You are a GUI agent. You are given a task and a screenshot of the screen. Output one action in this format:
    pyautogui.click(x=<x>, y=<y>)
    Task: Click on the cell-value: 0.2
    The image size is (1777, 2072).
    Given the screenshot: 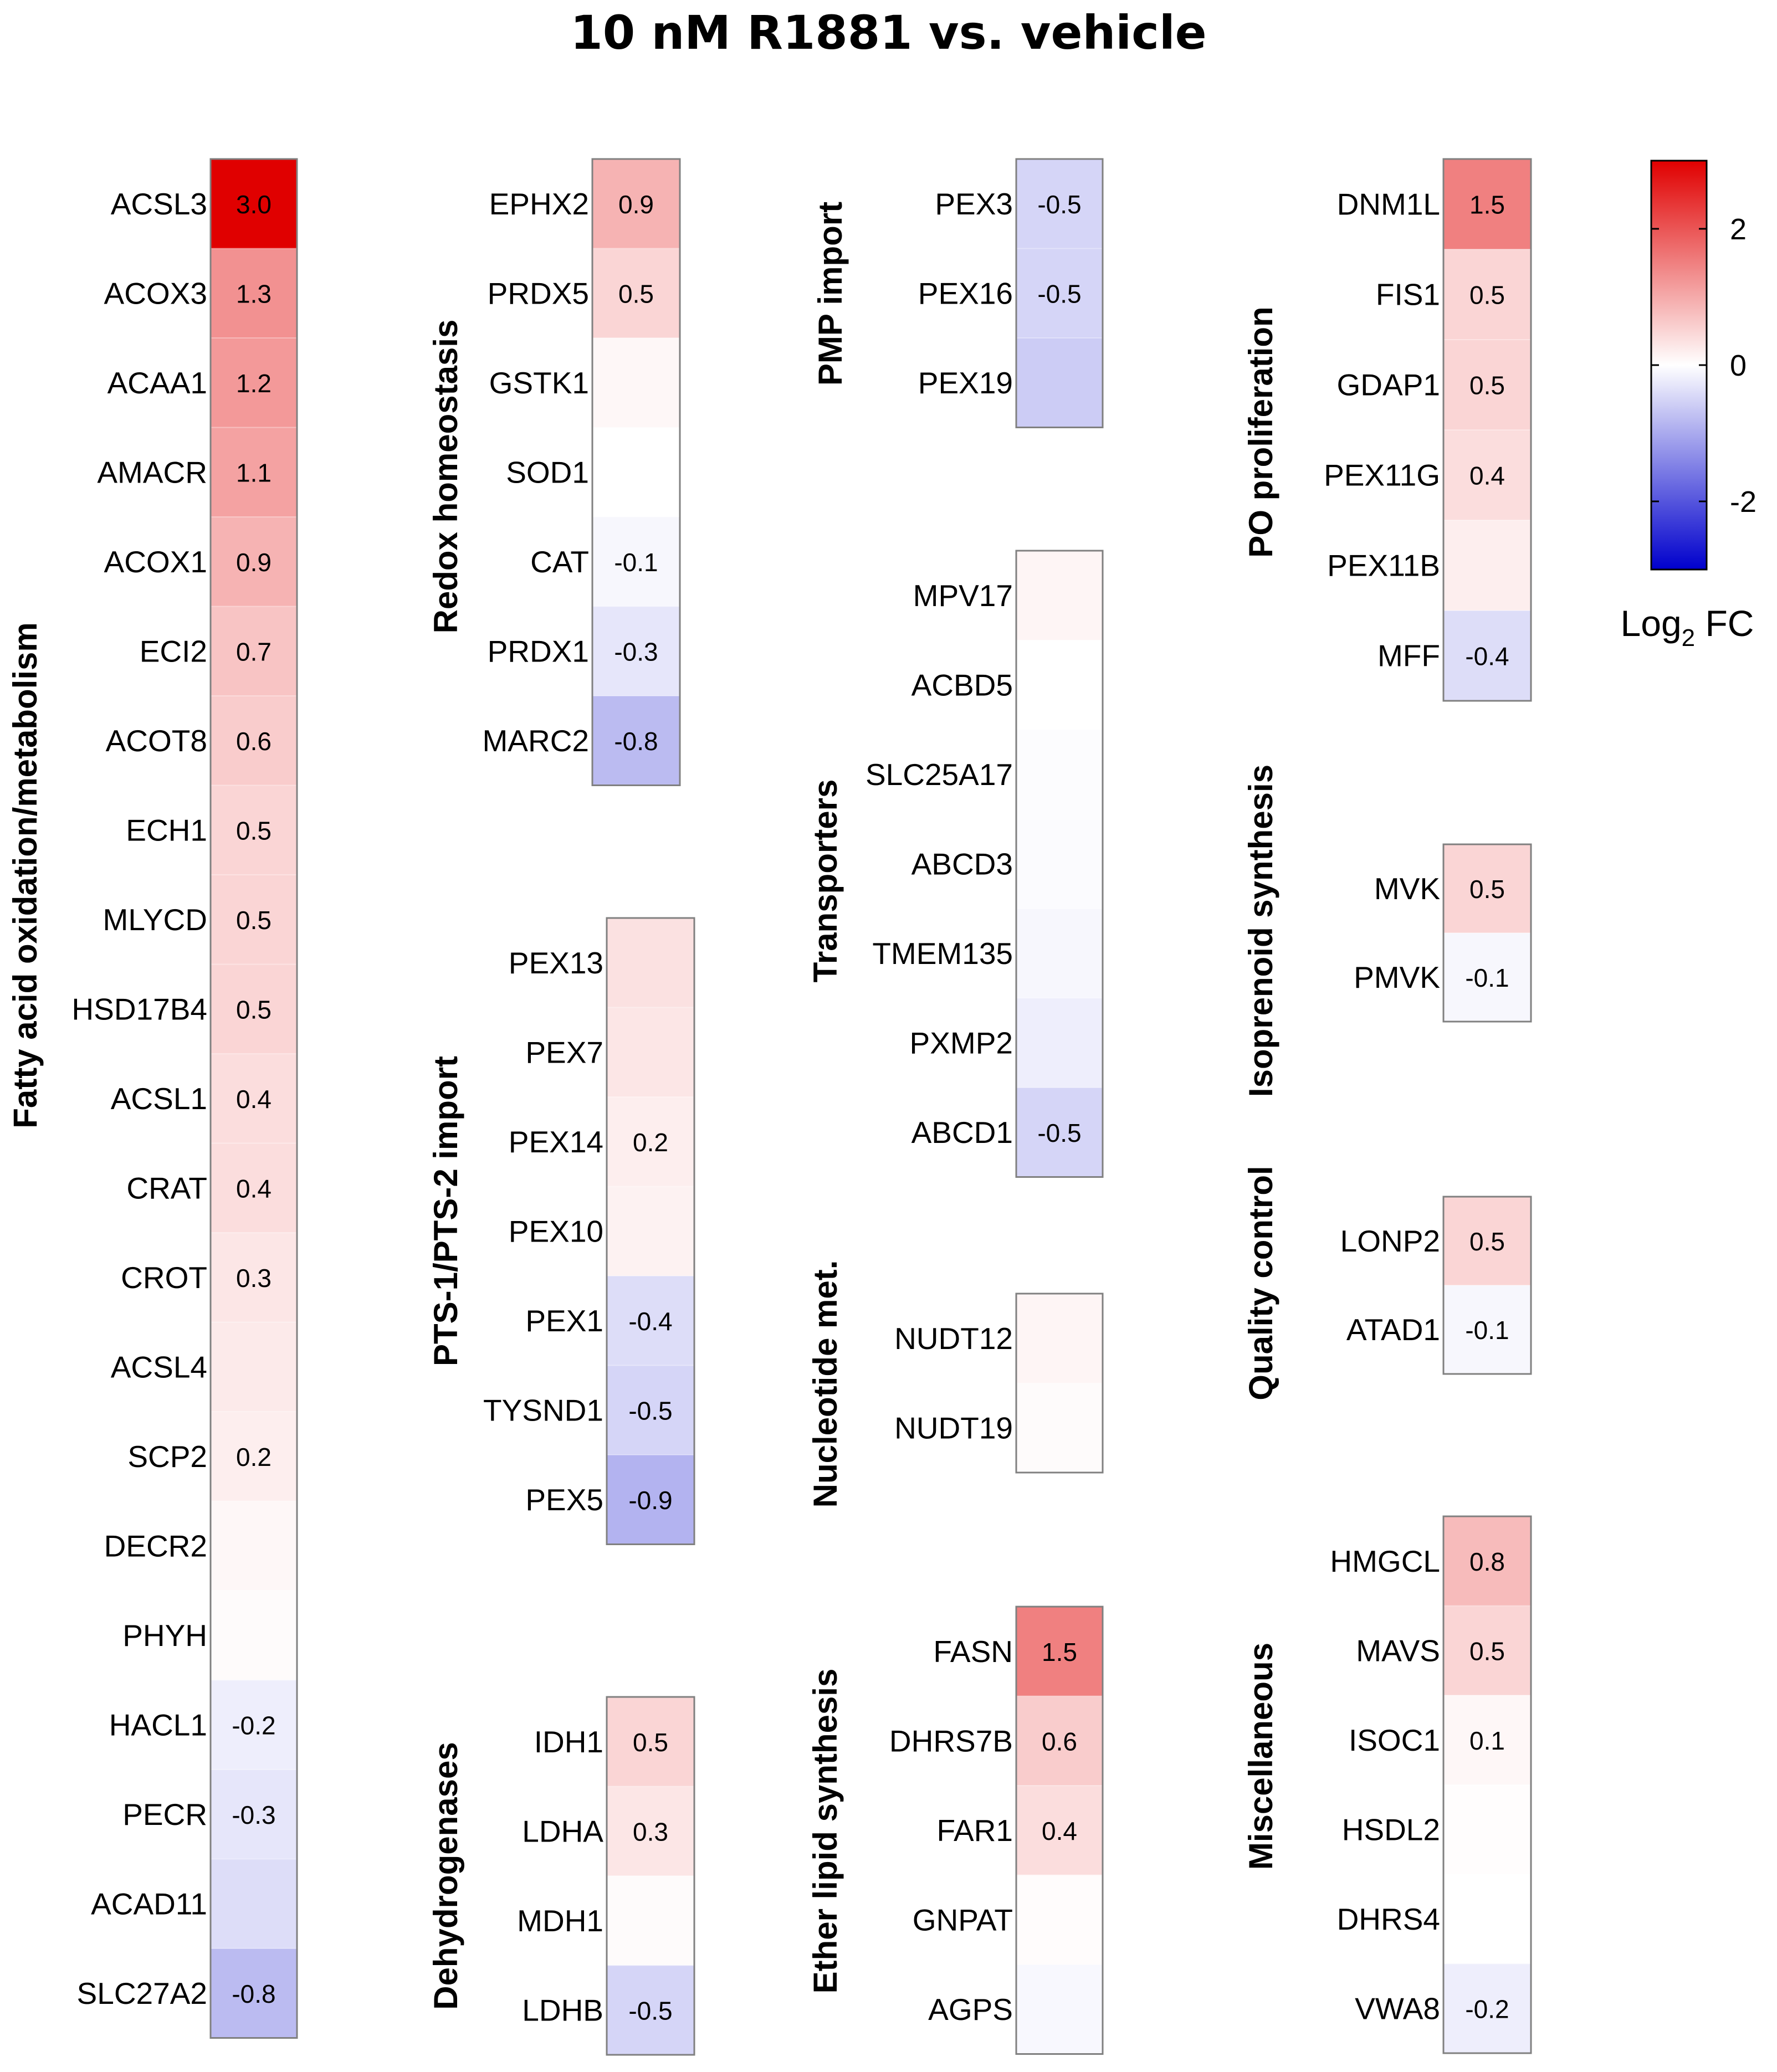 What is the action you would take?
    pyautogui.click(x=650, y=1142)
    